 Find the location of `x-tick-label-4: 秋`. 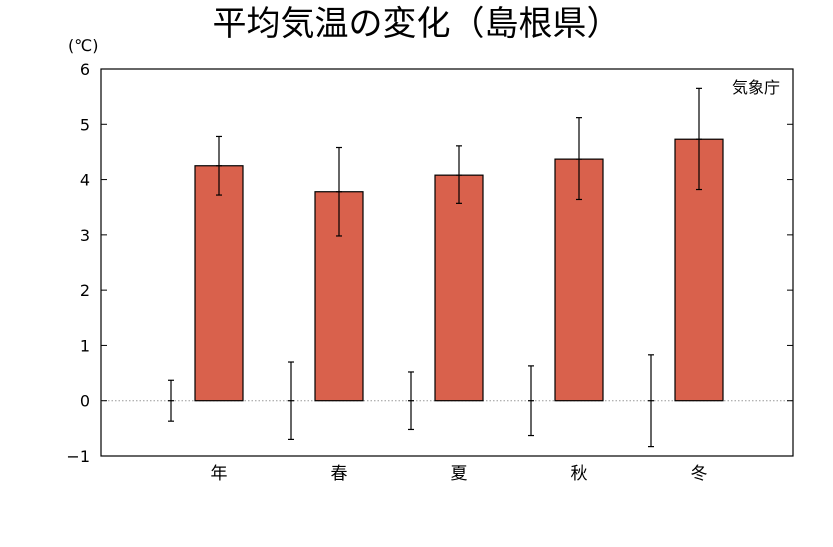

x-tick-label-4: 秋 is located at coordinates (579, 474).